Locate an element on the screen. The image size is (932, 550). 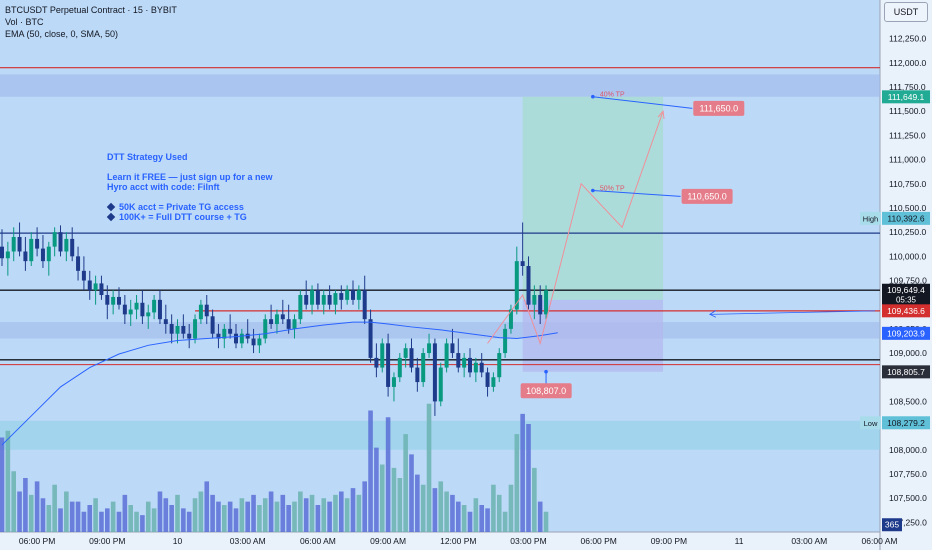
projection-path is located at coordinates (575, 228).